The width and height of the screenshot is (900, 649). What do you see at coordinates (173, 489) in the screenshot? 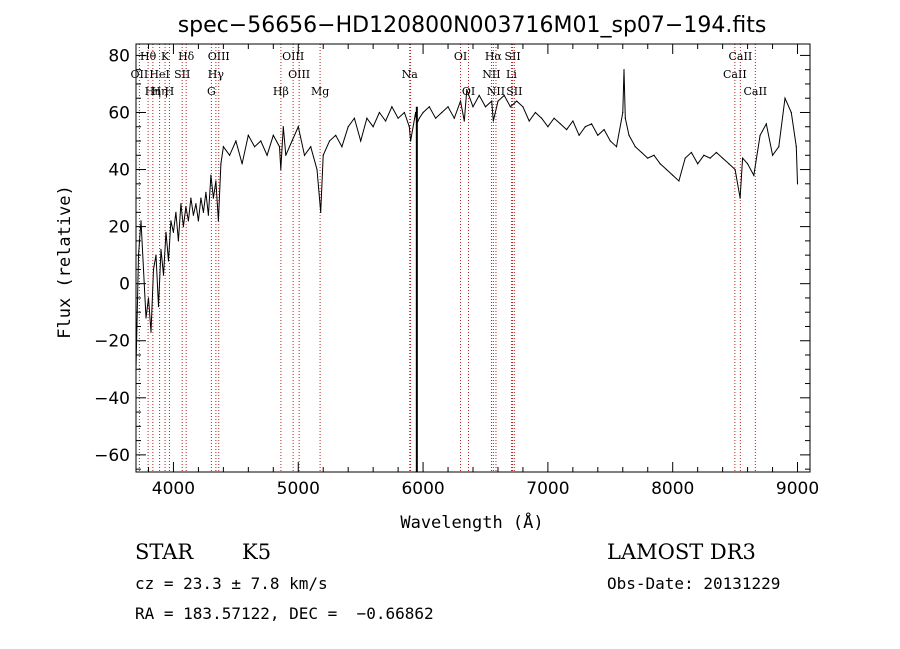
I see `x-tick-label: 4000` at bounding box center [173, 489].